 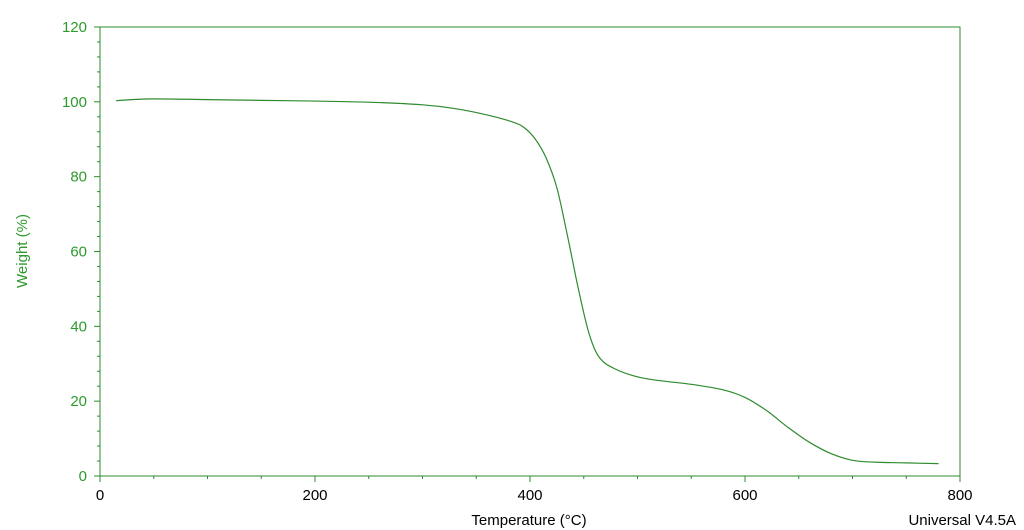 I want to click on y-tick-label: 0, so click(x=83, y=476).